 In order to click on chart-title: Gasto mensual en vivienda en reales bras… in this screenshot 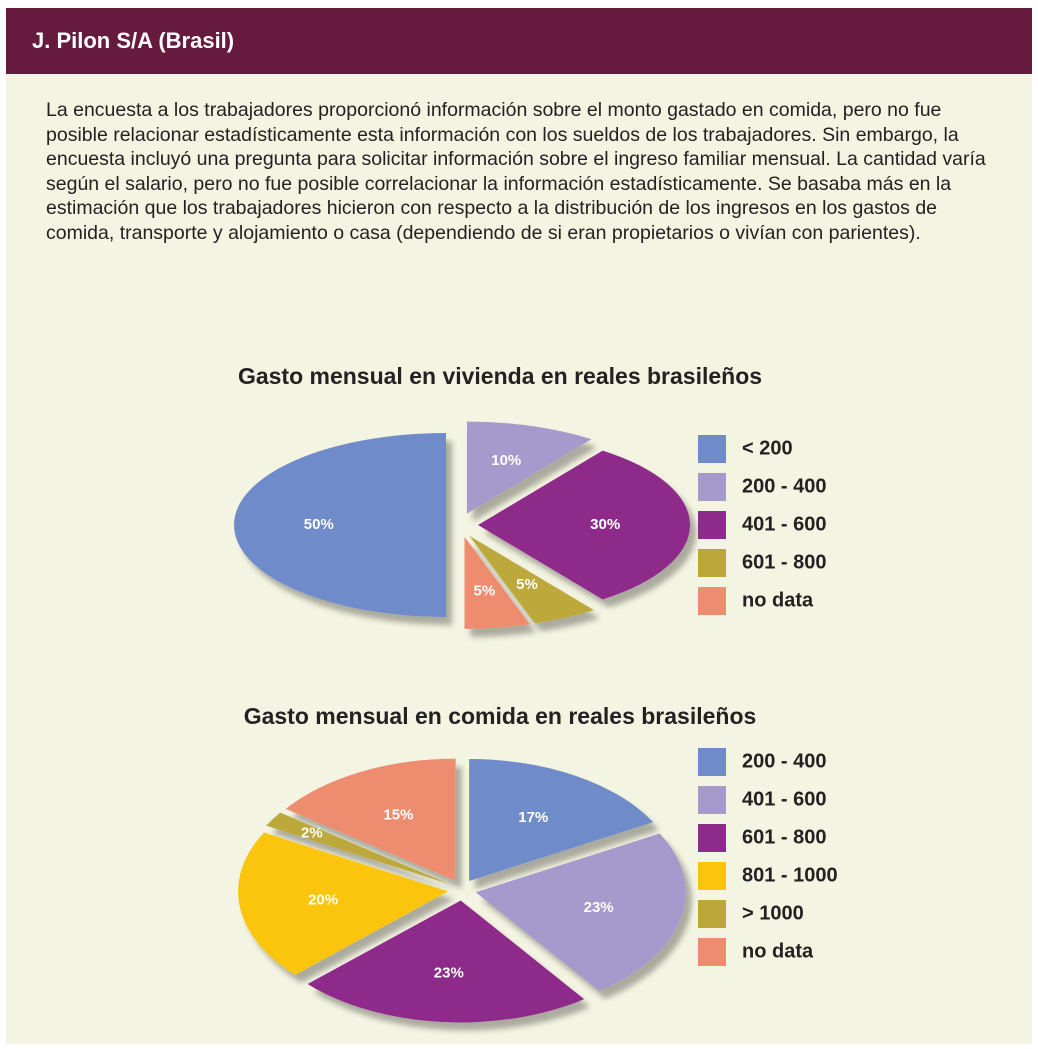, I will do `click(500, 376)`.